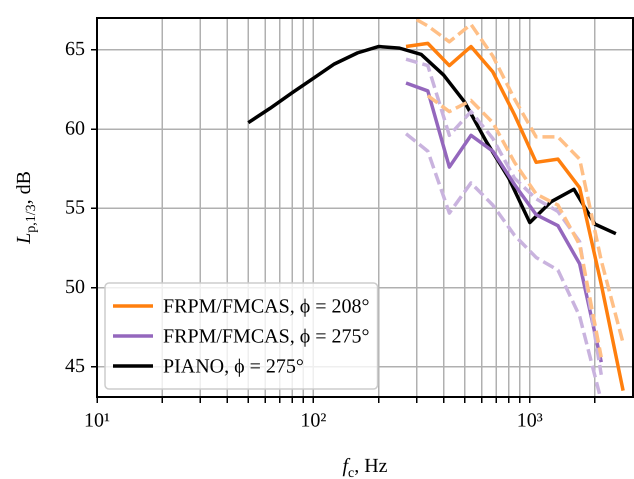 The height and width of the screenshot is (479, 634). I want to click on x-tick-label: 10¹, so click(97, 420).